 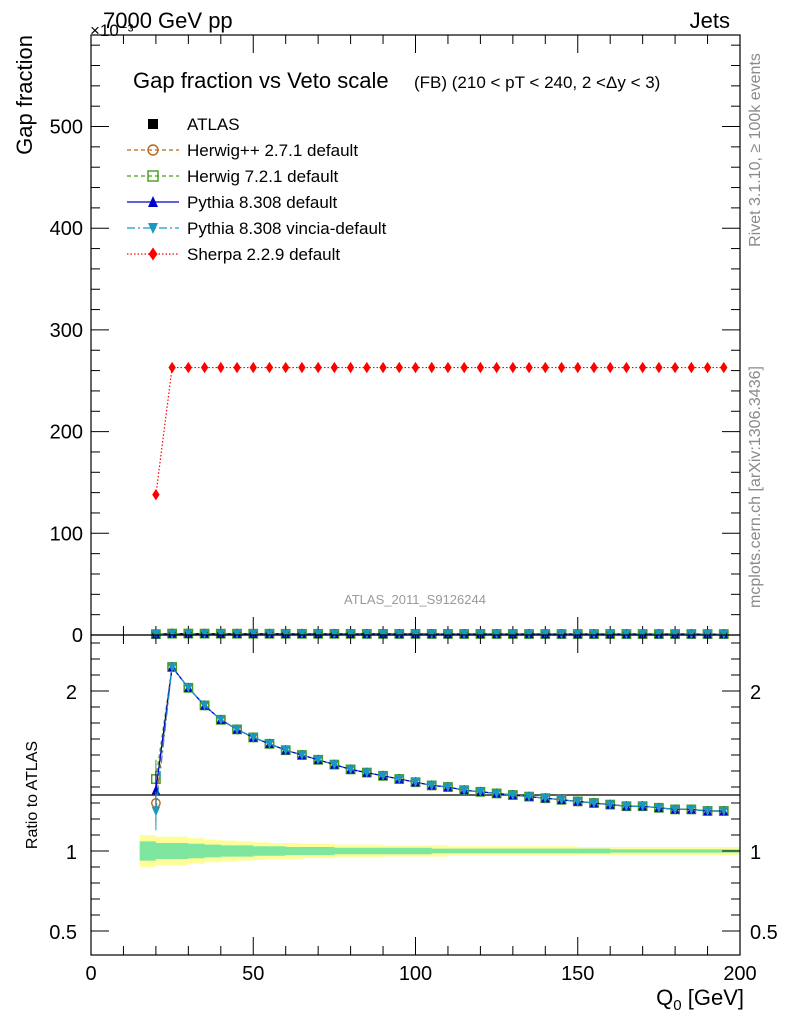 What do you see at coordinates (755, 693) in the screenshot?
I see `ratio-y-tick-label-right: 2` at bounding box center [755, 693].